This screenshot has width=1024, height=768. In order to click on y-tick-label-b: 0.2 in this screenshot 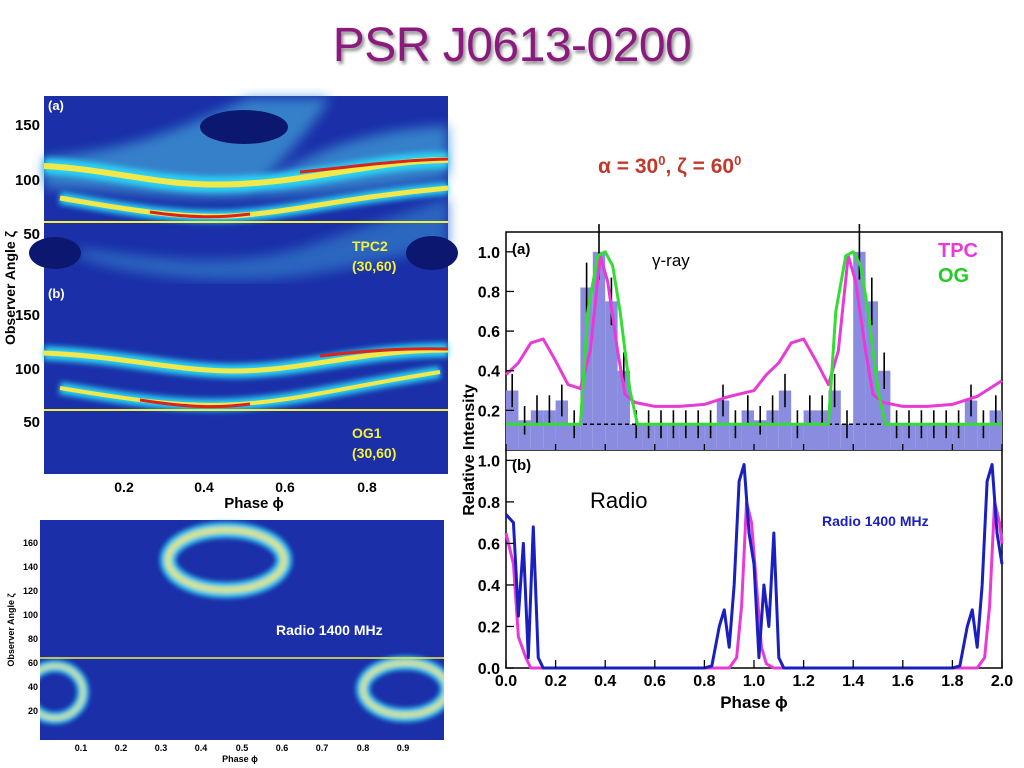, I will do `click(489, 627)`.